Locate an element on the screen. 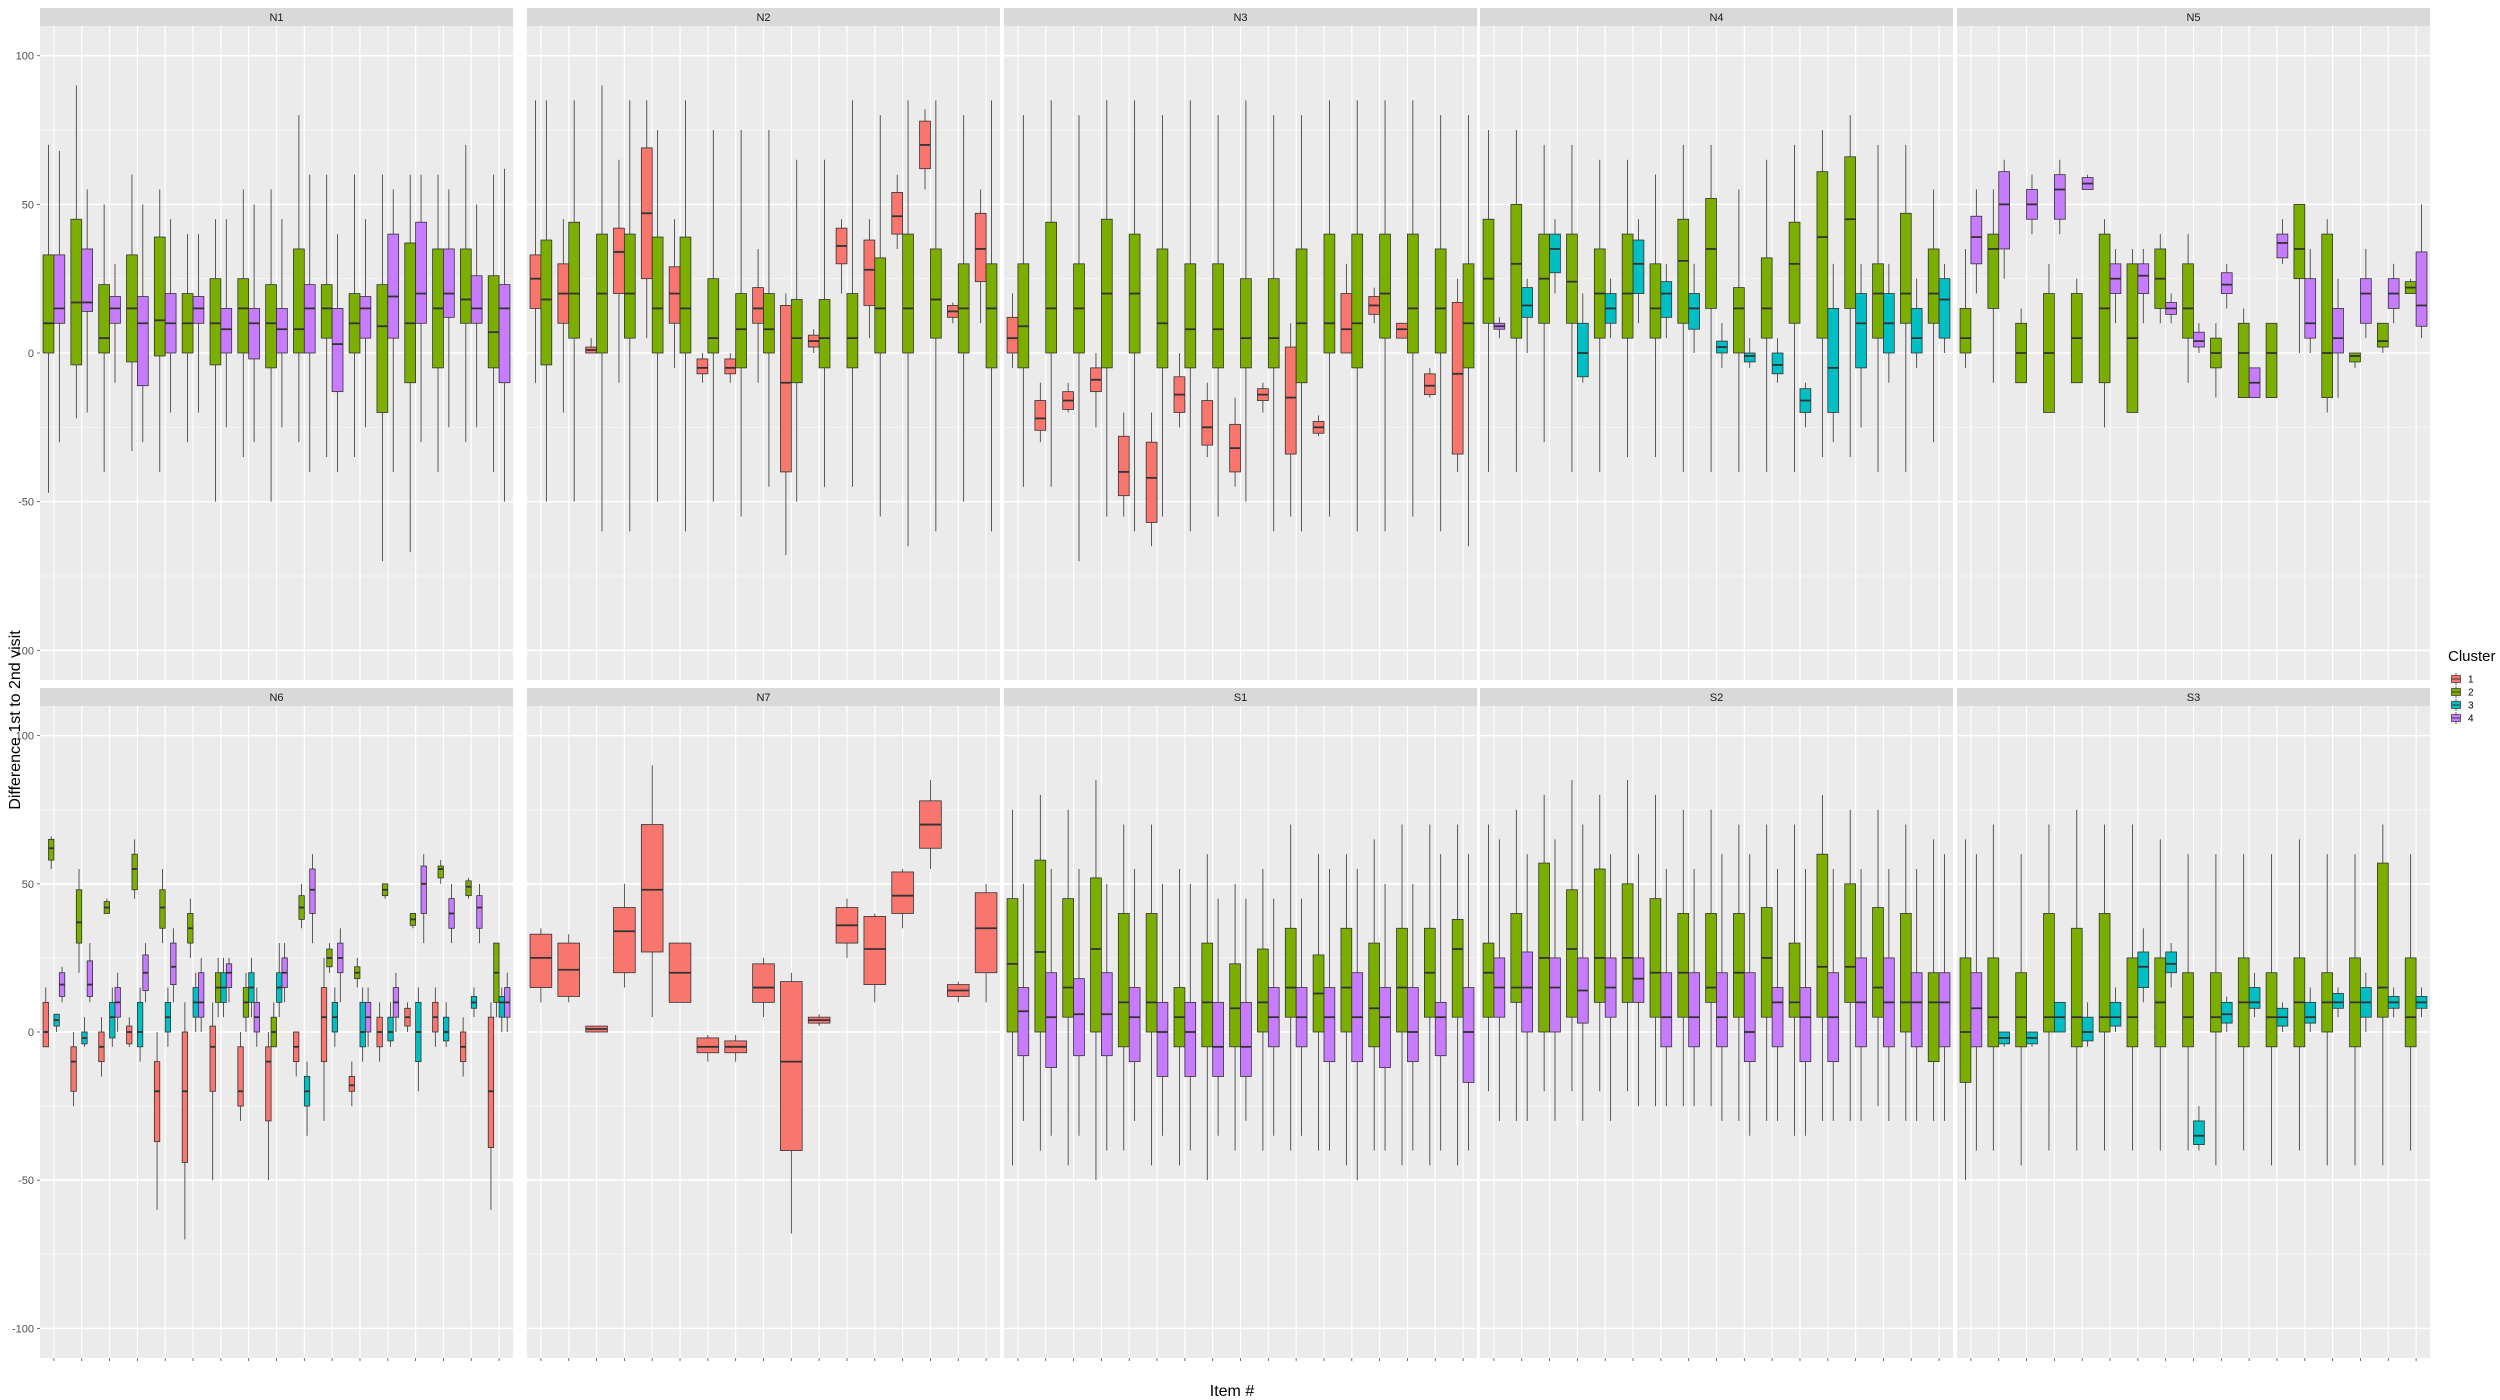 The width and height of the screenshot is (2500, 1400). box-N4-item1-cluster2 is located at coordinates (1488, 301).